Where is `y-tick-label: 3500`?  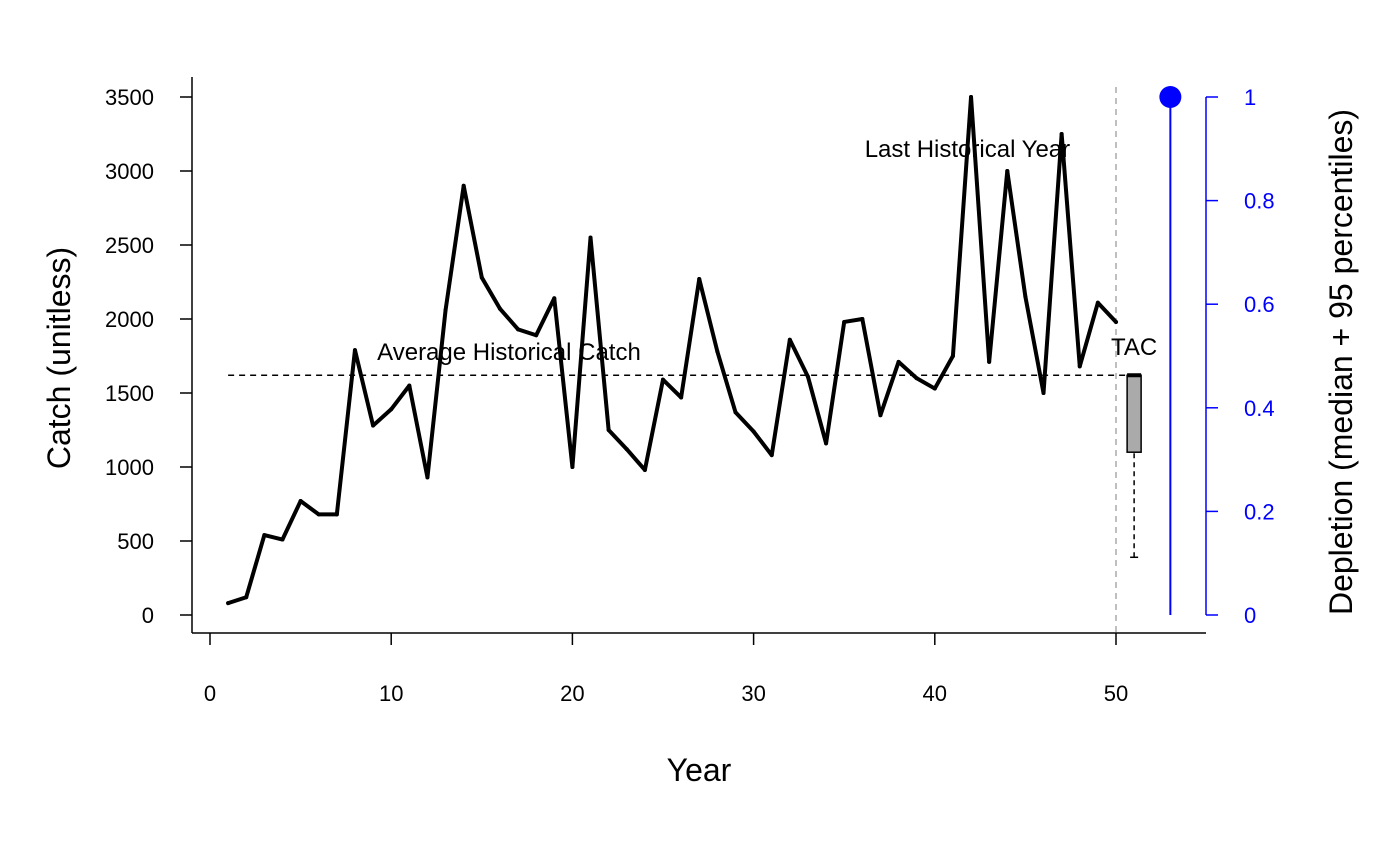
y-tick-label: 3500 is located at coordinates (129, 97).